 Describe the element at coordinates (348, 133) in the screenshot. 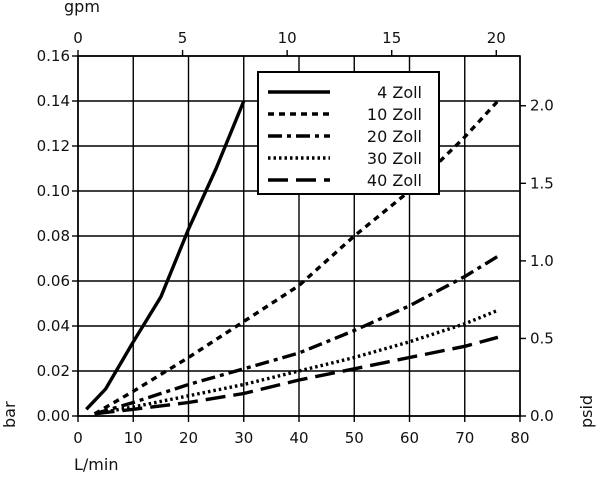

I see `legend: 4 Zoll 10 Zoll 20 Zoll 30 Zoll 40 Zoll` at that location.